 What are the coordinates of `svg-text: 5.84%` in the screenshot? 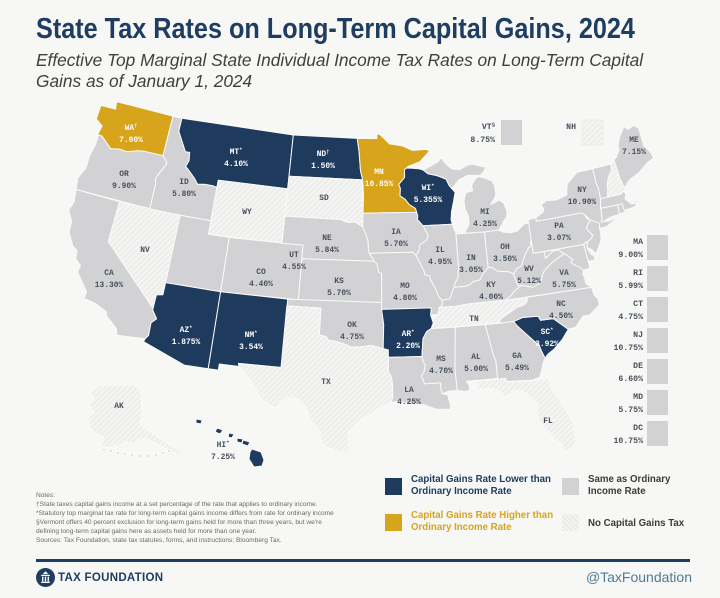 It's located at (327, 250).